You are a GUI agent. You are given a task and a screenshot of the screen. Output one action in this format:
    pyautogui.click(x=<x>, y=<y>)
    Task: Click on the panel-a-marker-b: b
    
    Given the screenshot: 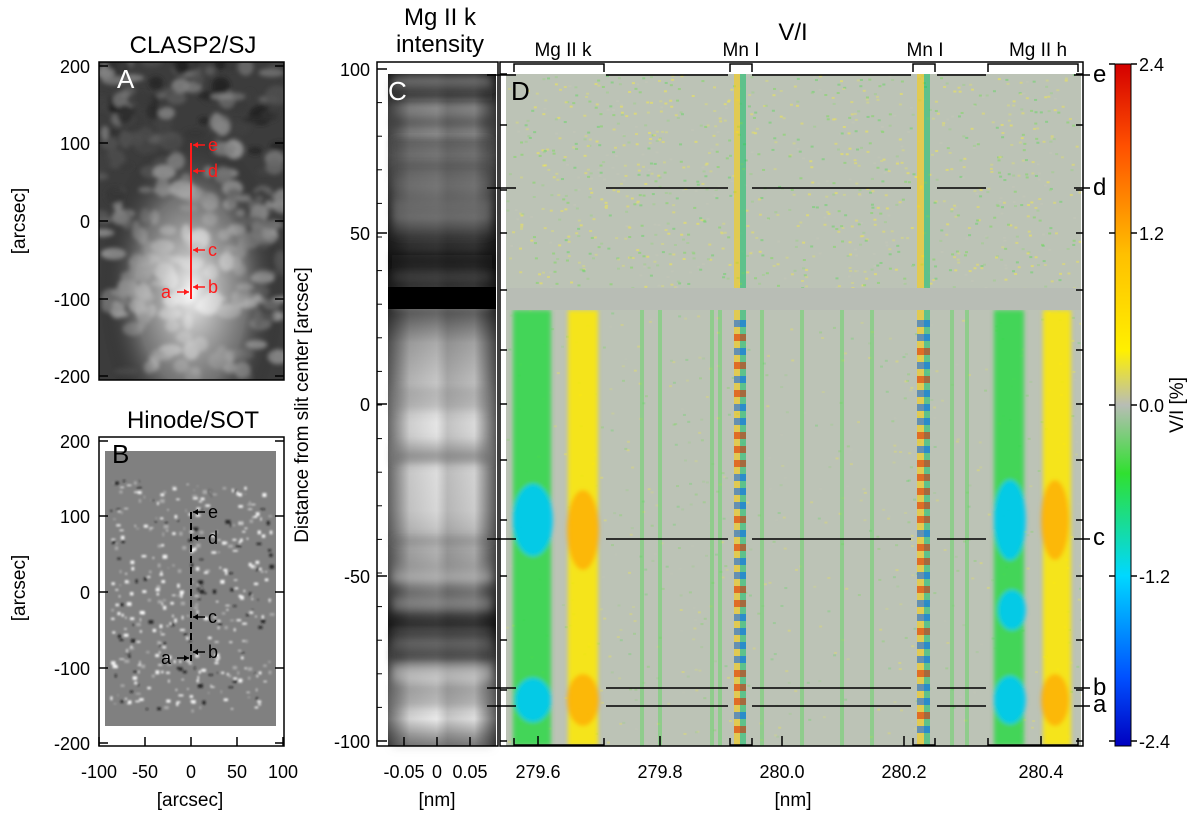 What is the action you would take?
    pyautogui.click(x=213, y=287)
    